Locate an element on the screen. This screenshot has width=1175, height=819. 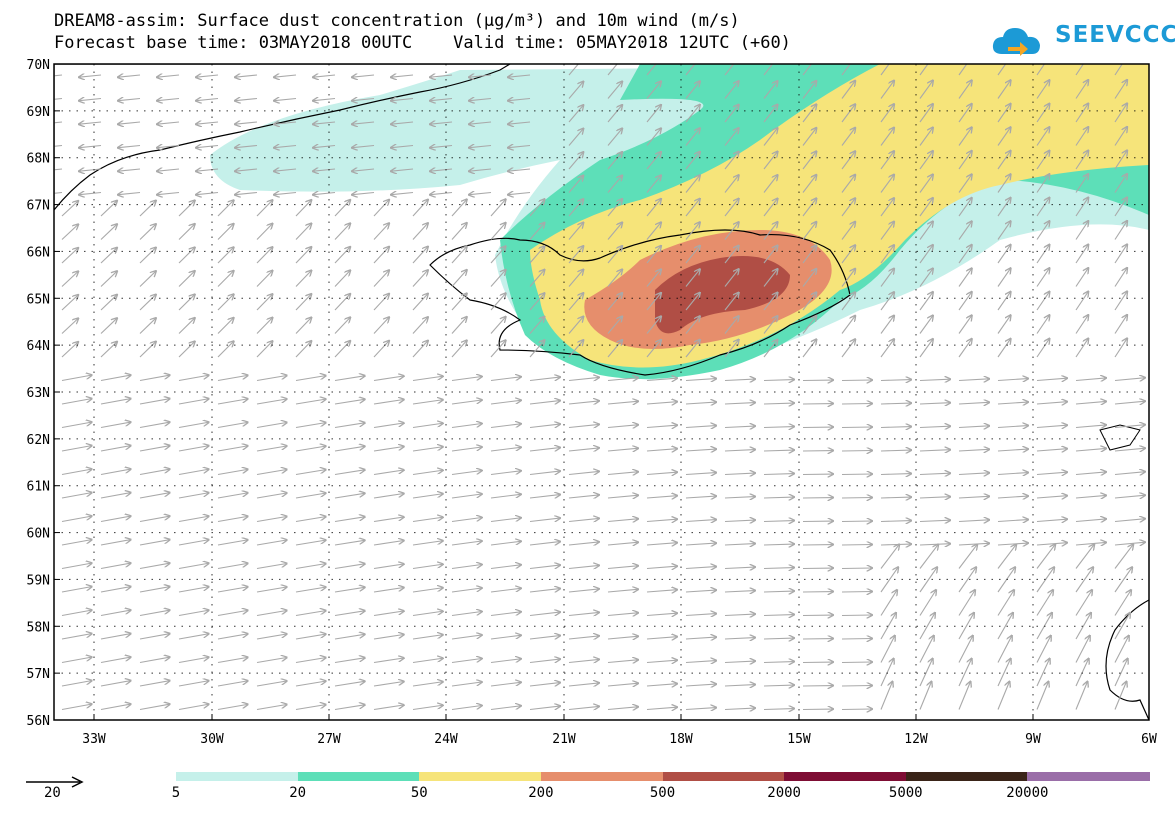
colorbar-label: 5000 is located at coordinates (906, 793).